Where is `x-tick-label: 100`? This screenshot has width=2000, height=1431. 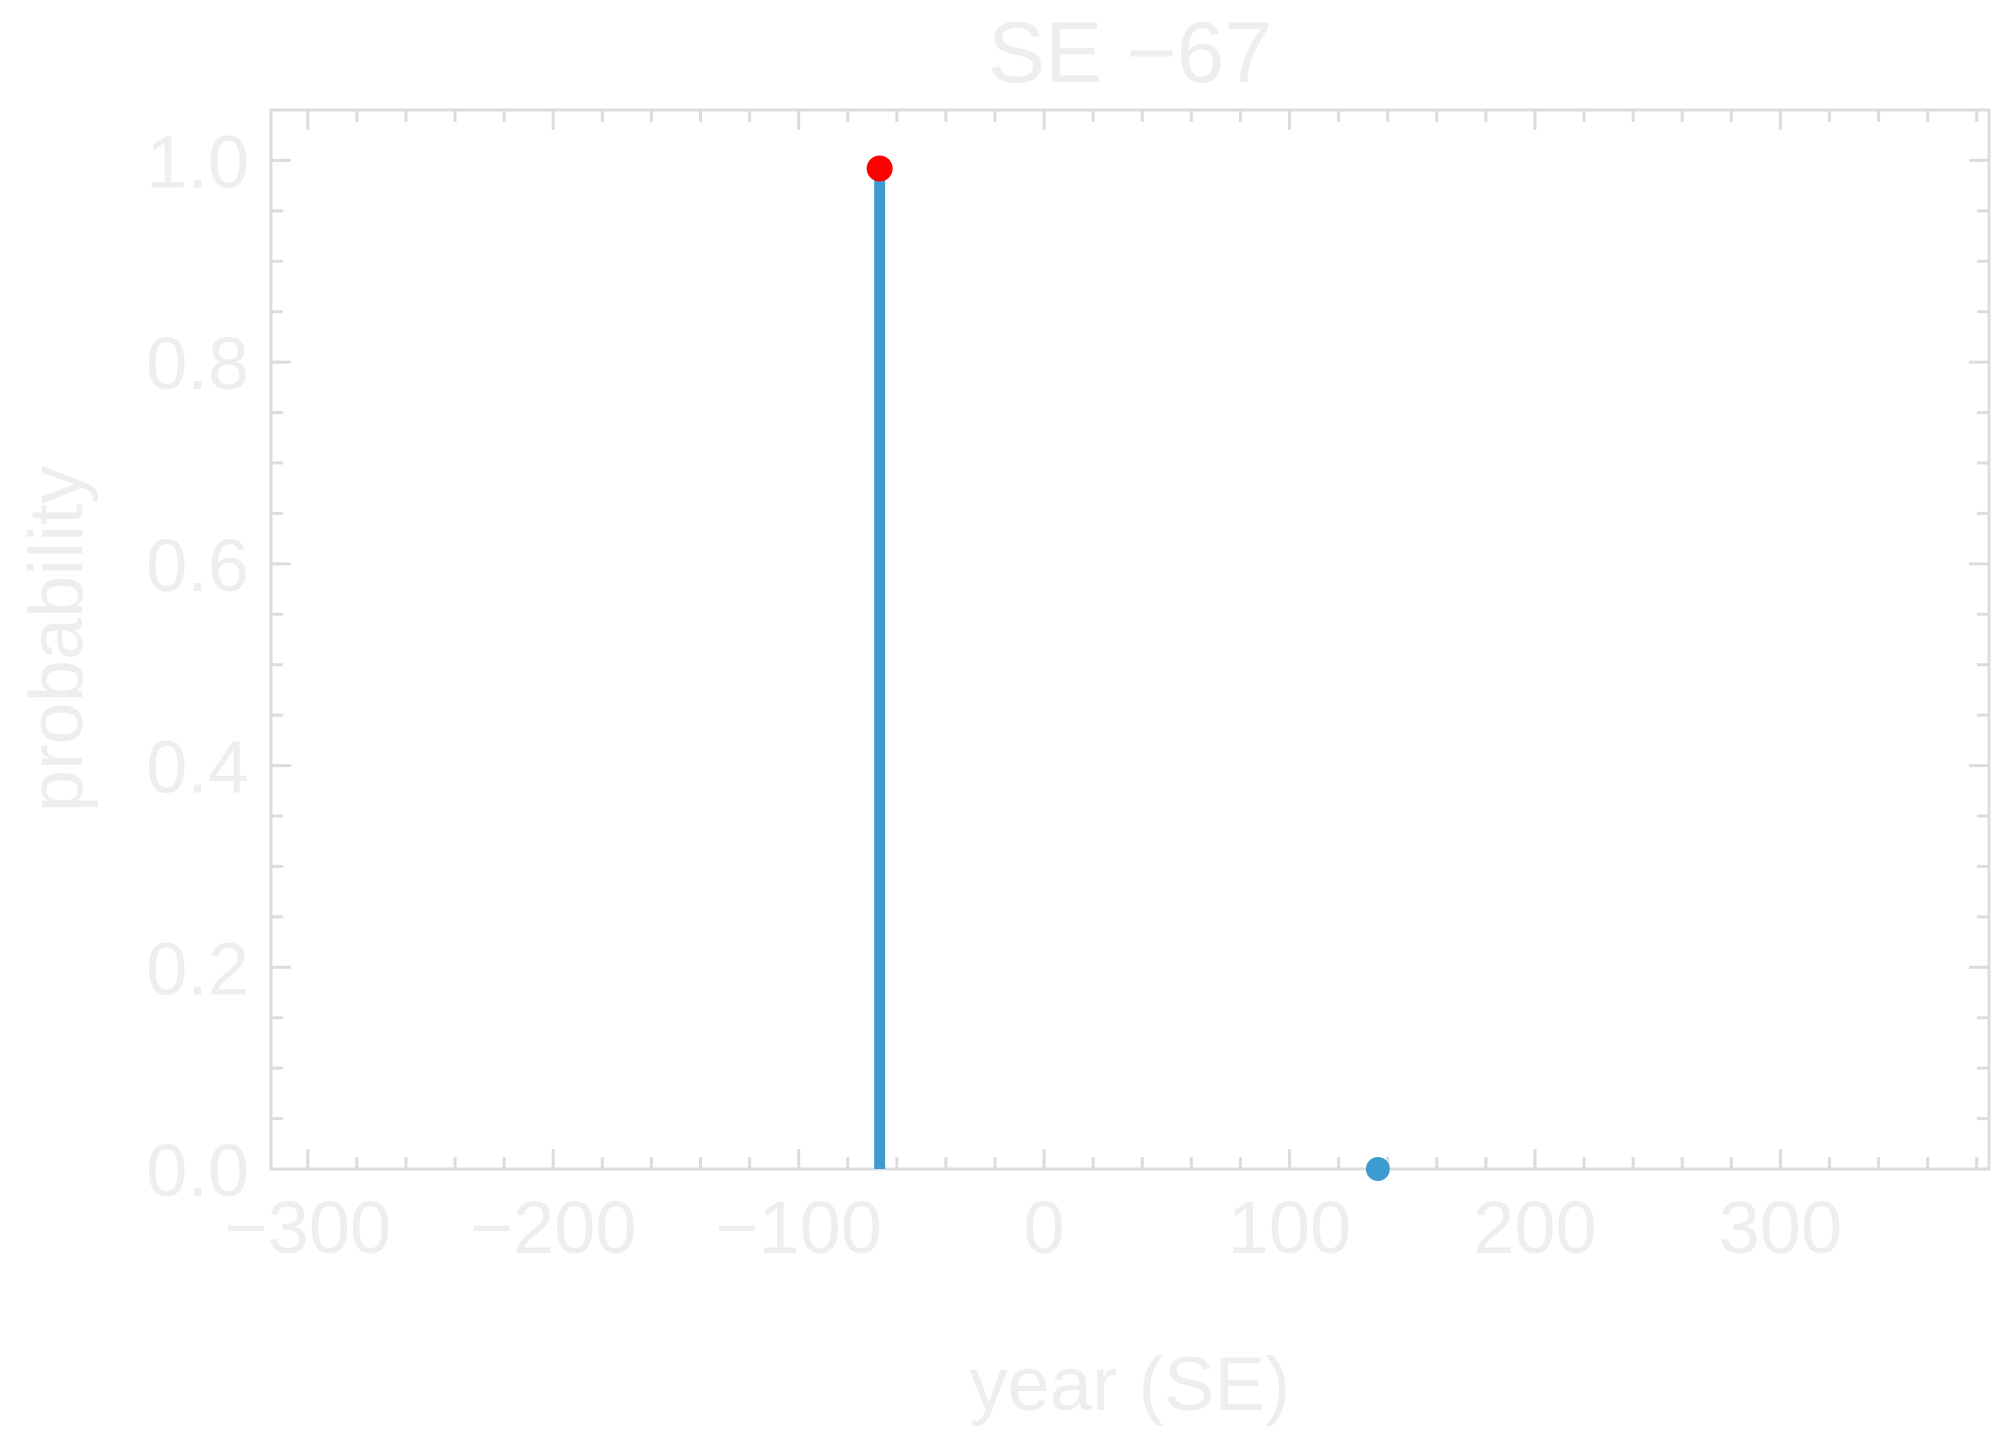 x-tick-label: 100 is located at coordinates (1289, 1227).